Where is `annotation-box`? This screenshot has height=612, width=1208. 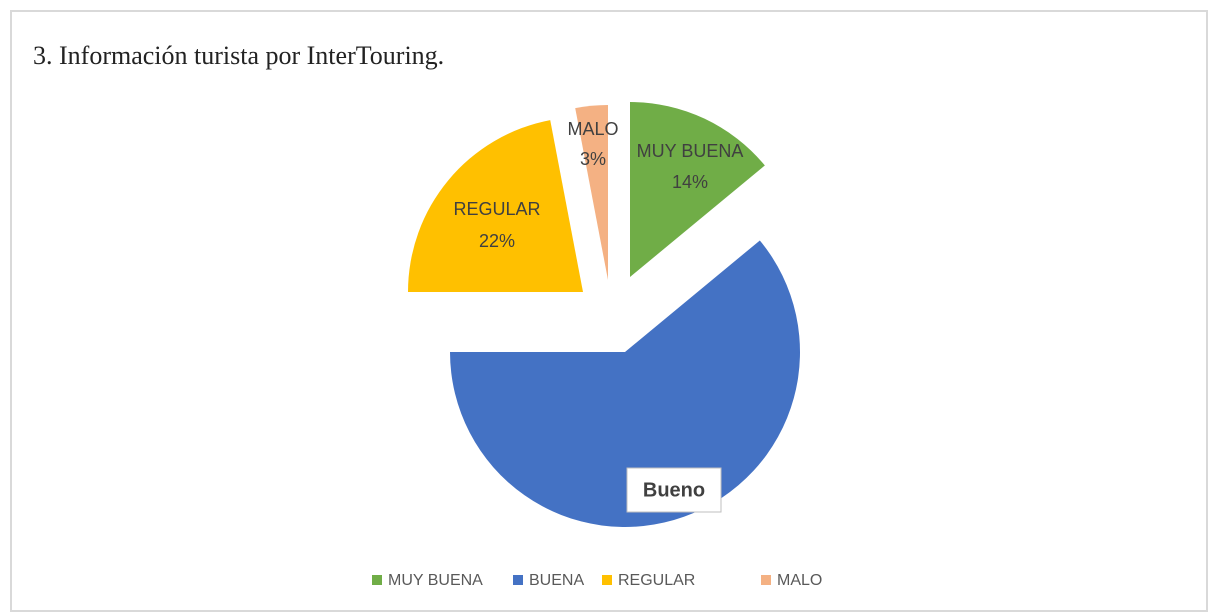
annotation-box is located at coordinates (674, 490).